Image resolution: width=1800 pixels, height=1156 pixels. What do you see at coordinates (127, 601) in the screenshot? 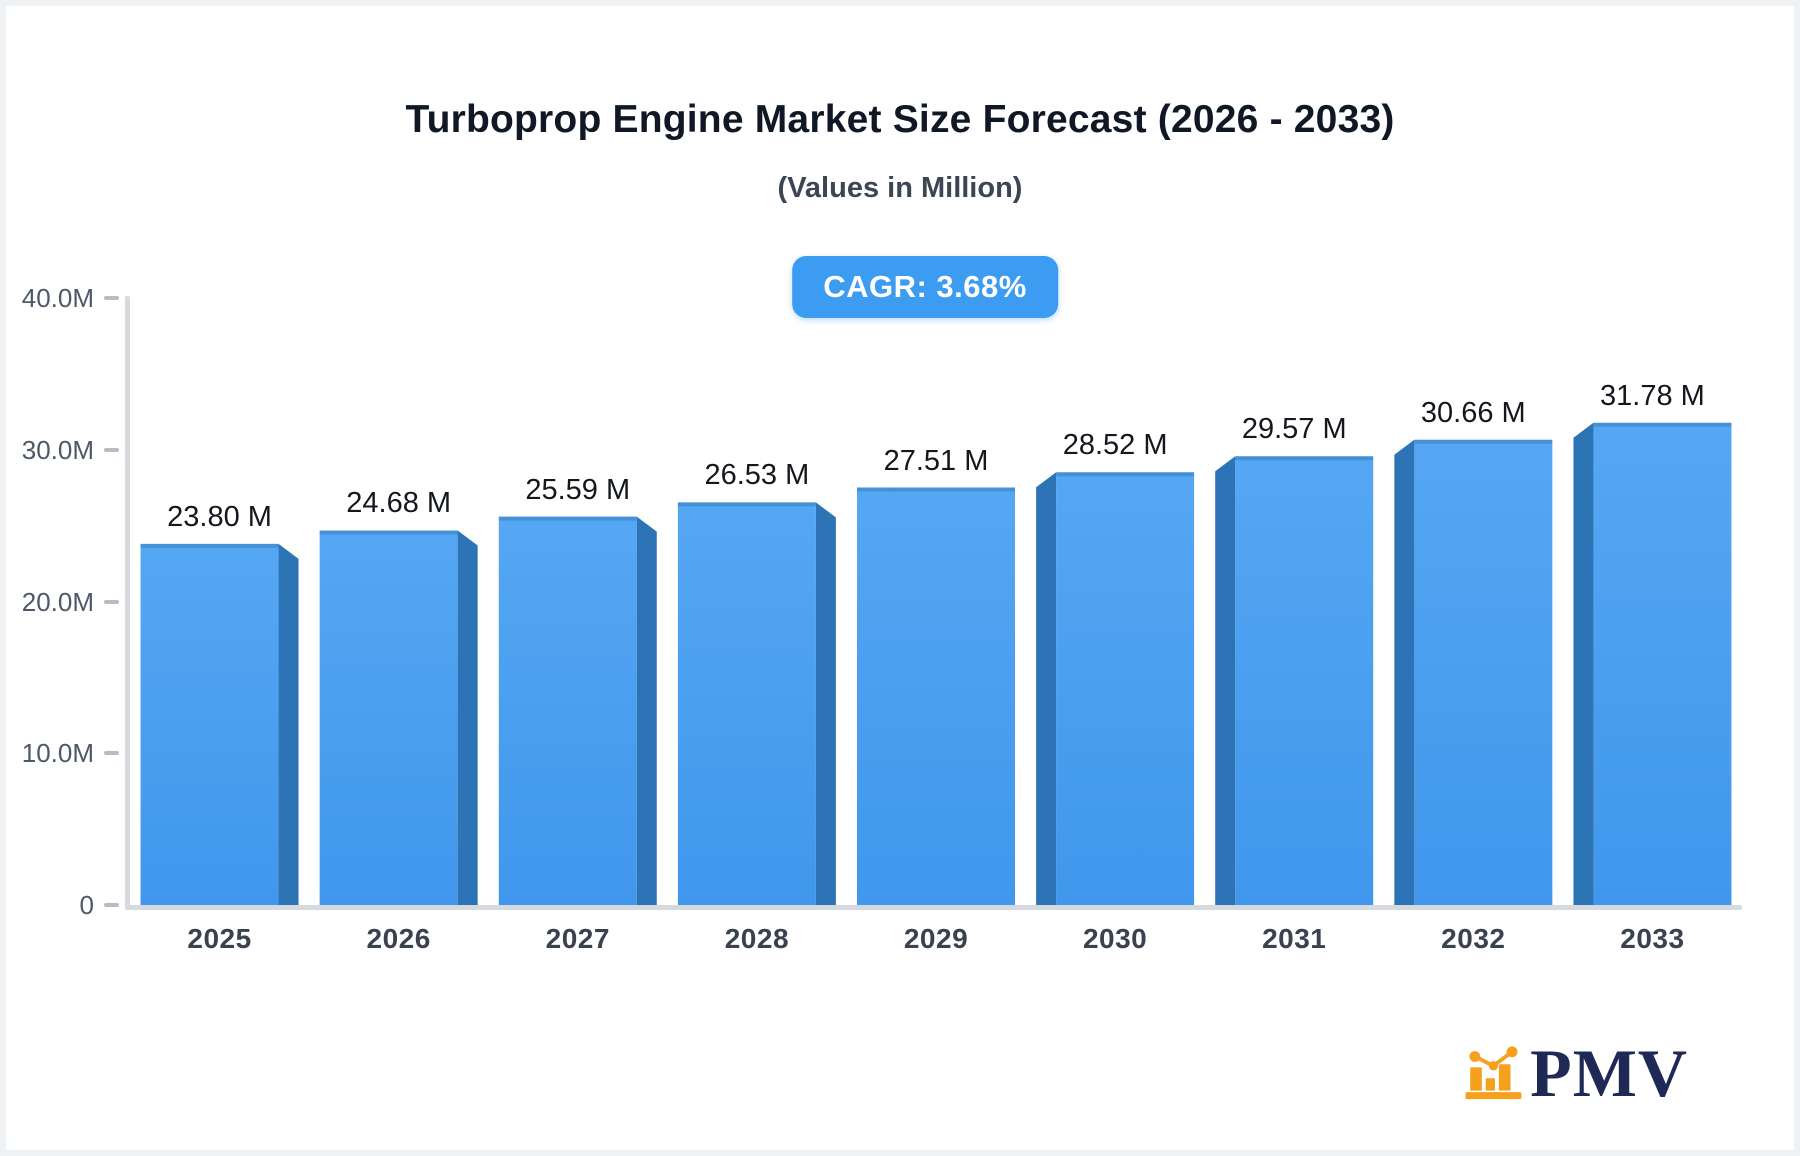
I see `y-axis-line` at bounding box center [127, 601].